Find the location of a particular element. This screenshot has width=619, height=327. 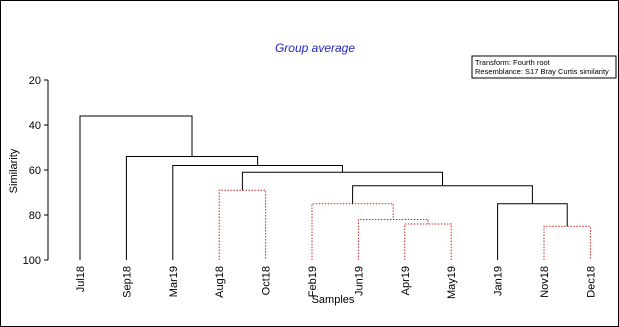

leaf-label-oct18: Oct18 is located at coordinates (267, 280).